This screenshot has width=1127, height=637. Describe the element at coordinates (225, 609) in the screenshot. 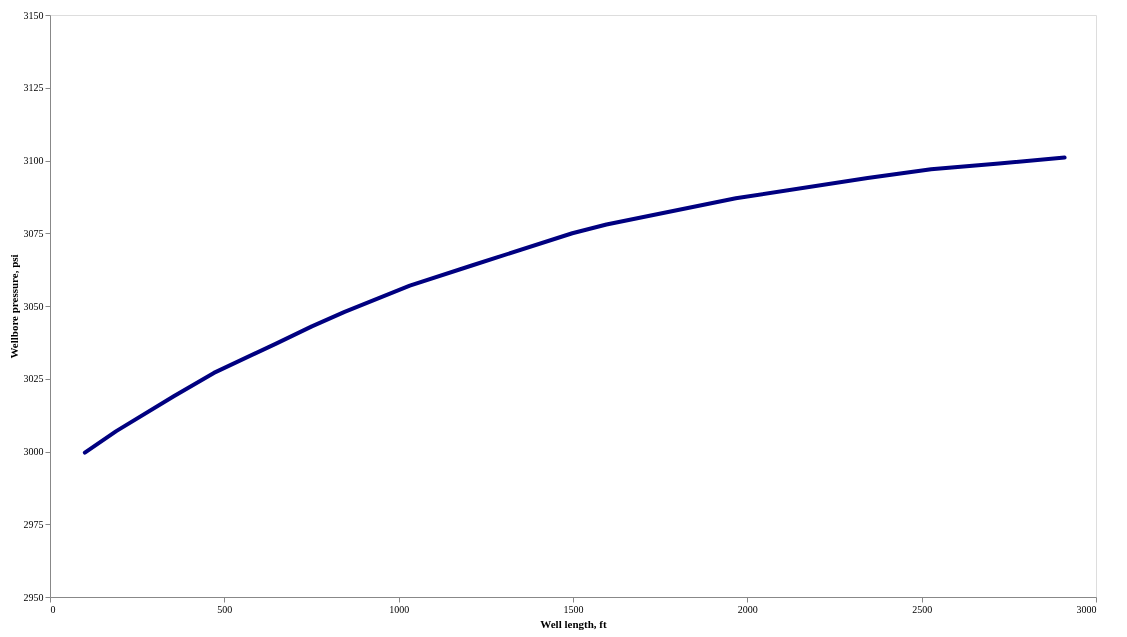

I see `x-tick-label: 500` at that location.